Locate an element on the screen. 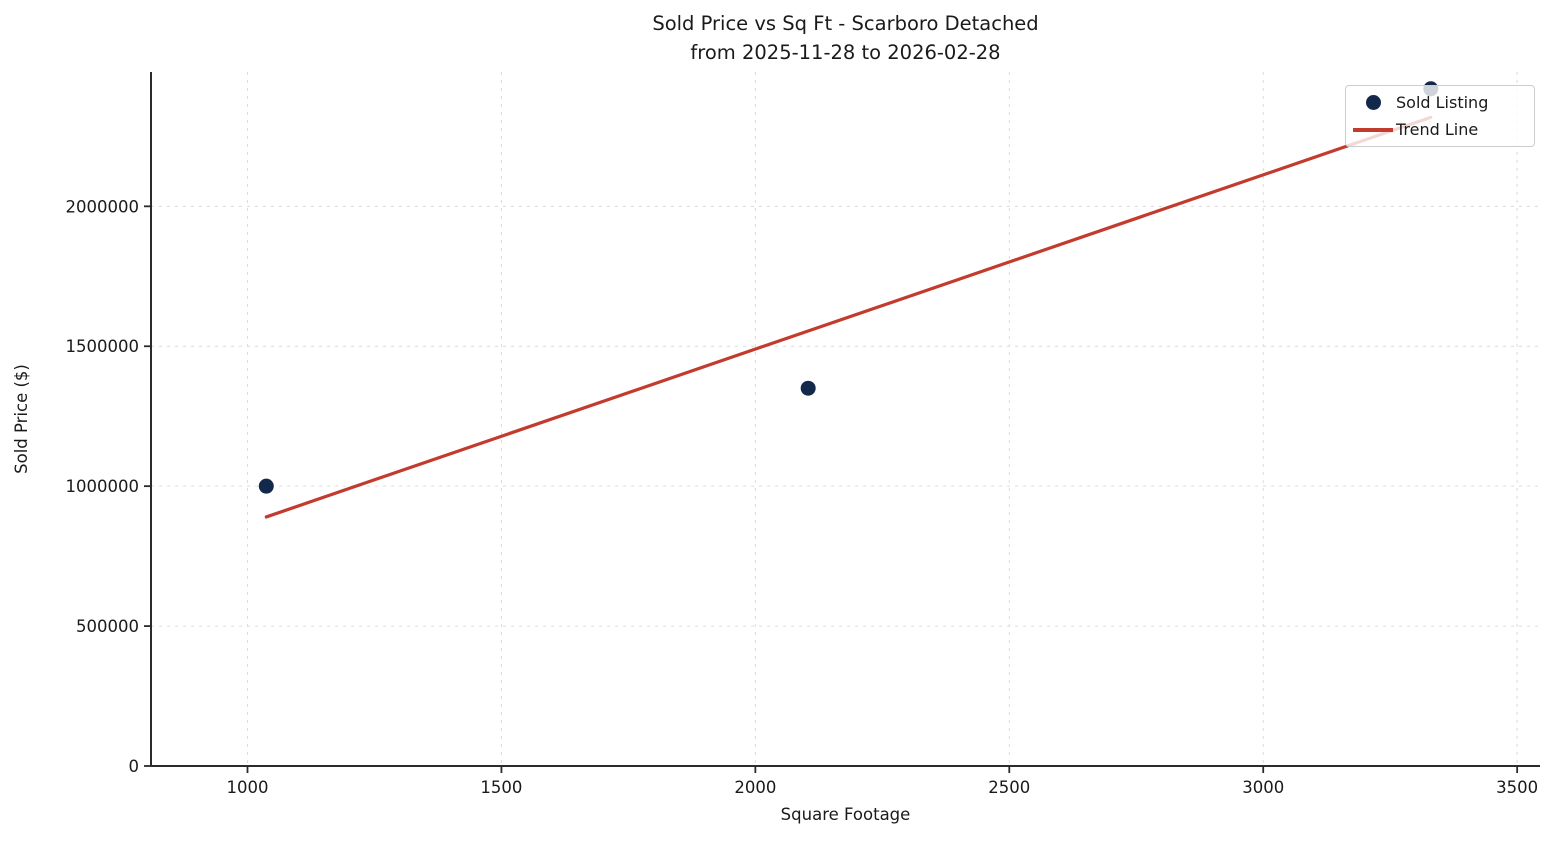 The width and height of the screenshot is (1560, 845). chart-title: Sold Price vs Sq Ft - Scarboro Detached is located at coordinates (845, 23).